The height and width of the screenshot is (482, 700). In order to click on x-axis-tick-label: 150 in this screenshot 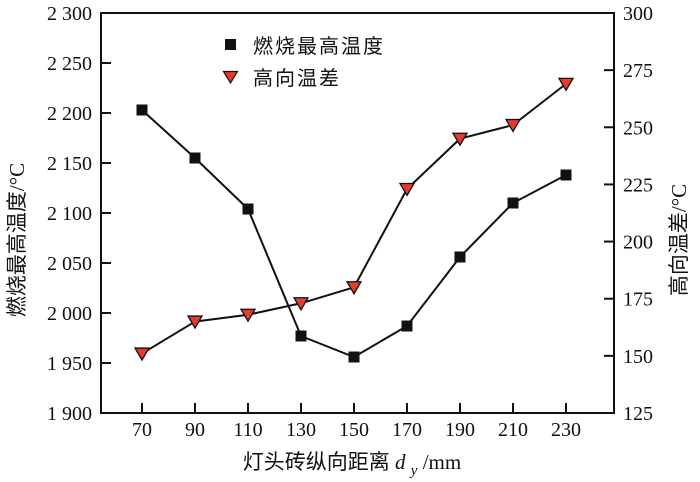, I will do `click(354, 430)`.